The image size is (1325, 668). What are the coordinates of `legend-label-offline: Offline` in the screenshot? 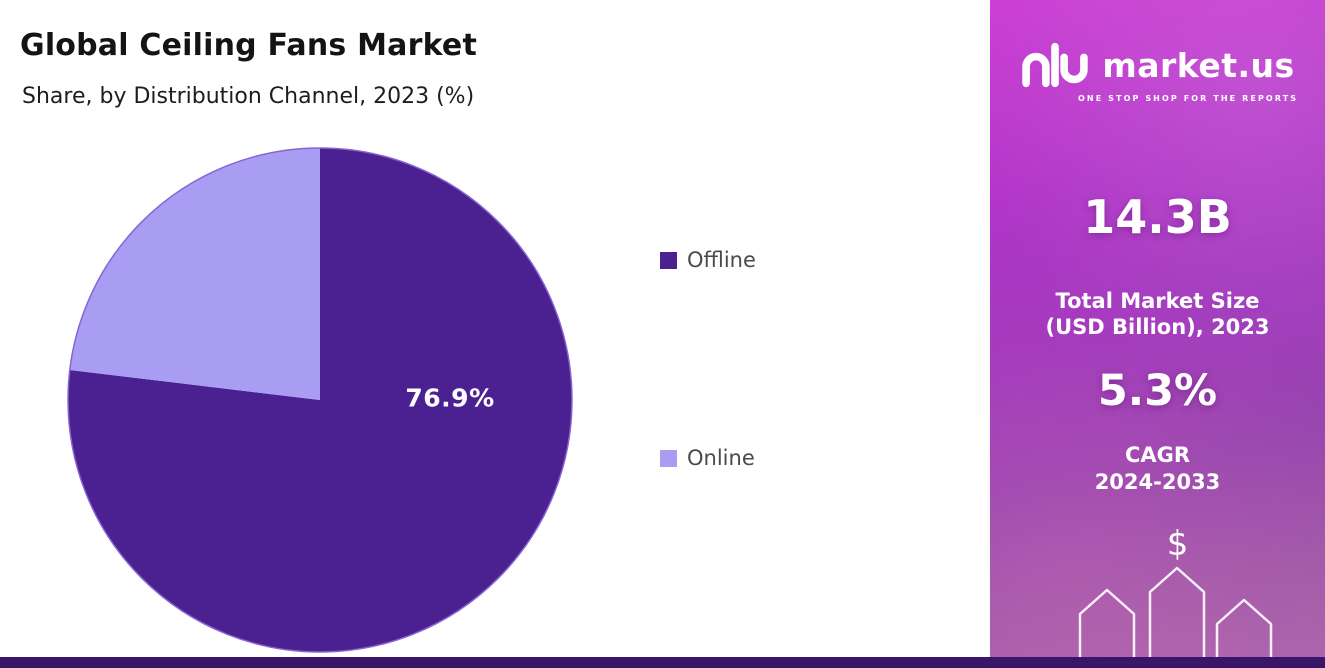 It's located at (721, 260).